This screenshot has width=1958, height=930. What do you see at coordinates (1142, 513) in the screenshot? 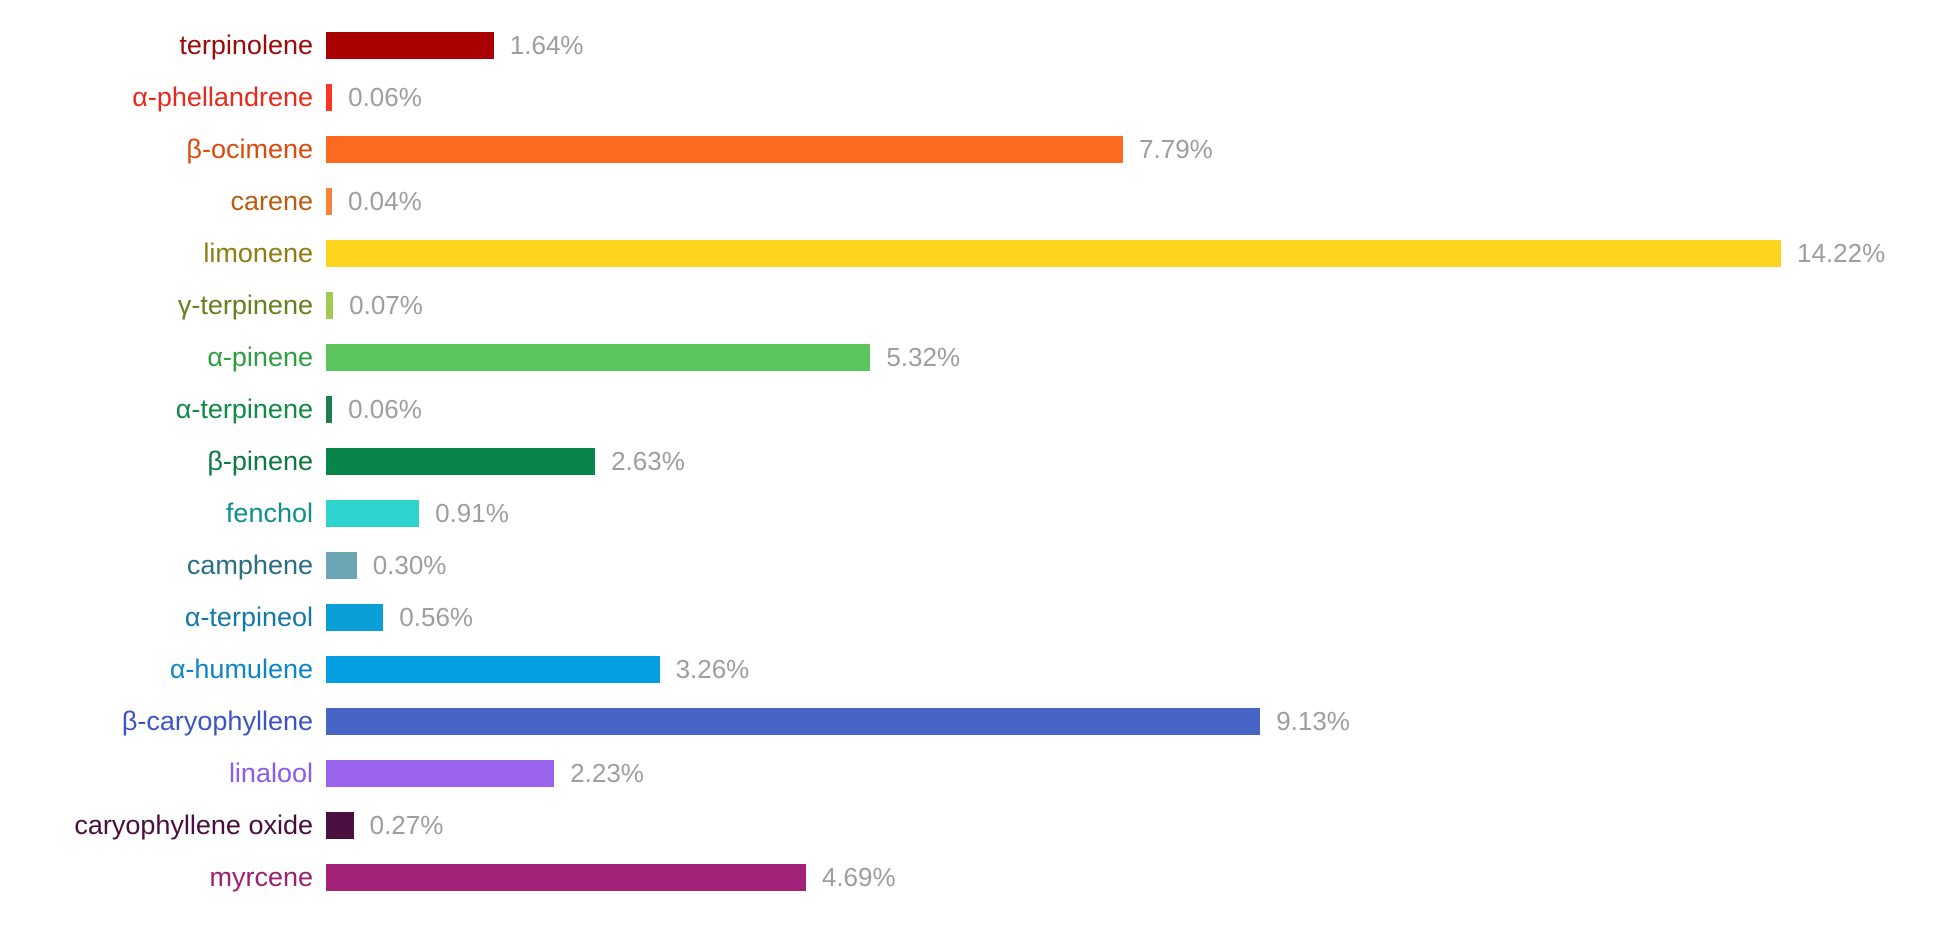
I see `bar-area: 0.91%` at bounding box center [1142, 513].